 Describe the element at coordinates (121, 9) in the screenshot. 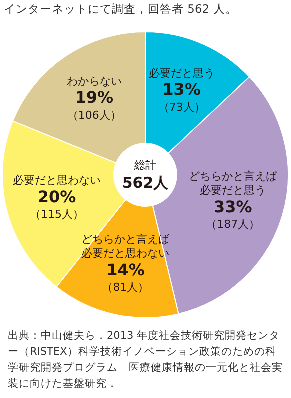

I see `chart-title: インターネットにて調査，回答者 562 人。` at that location.